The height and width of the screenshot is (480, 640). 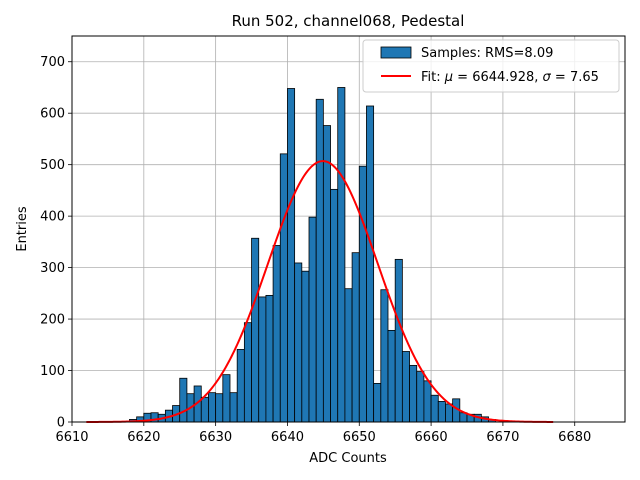 What do you see at coordinates (359, 437) in the screenshot?
I see `x-tick-label: 6650` at bounding box center [359, 437].